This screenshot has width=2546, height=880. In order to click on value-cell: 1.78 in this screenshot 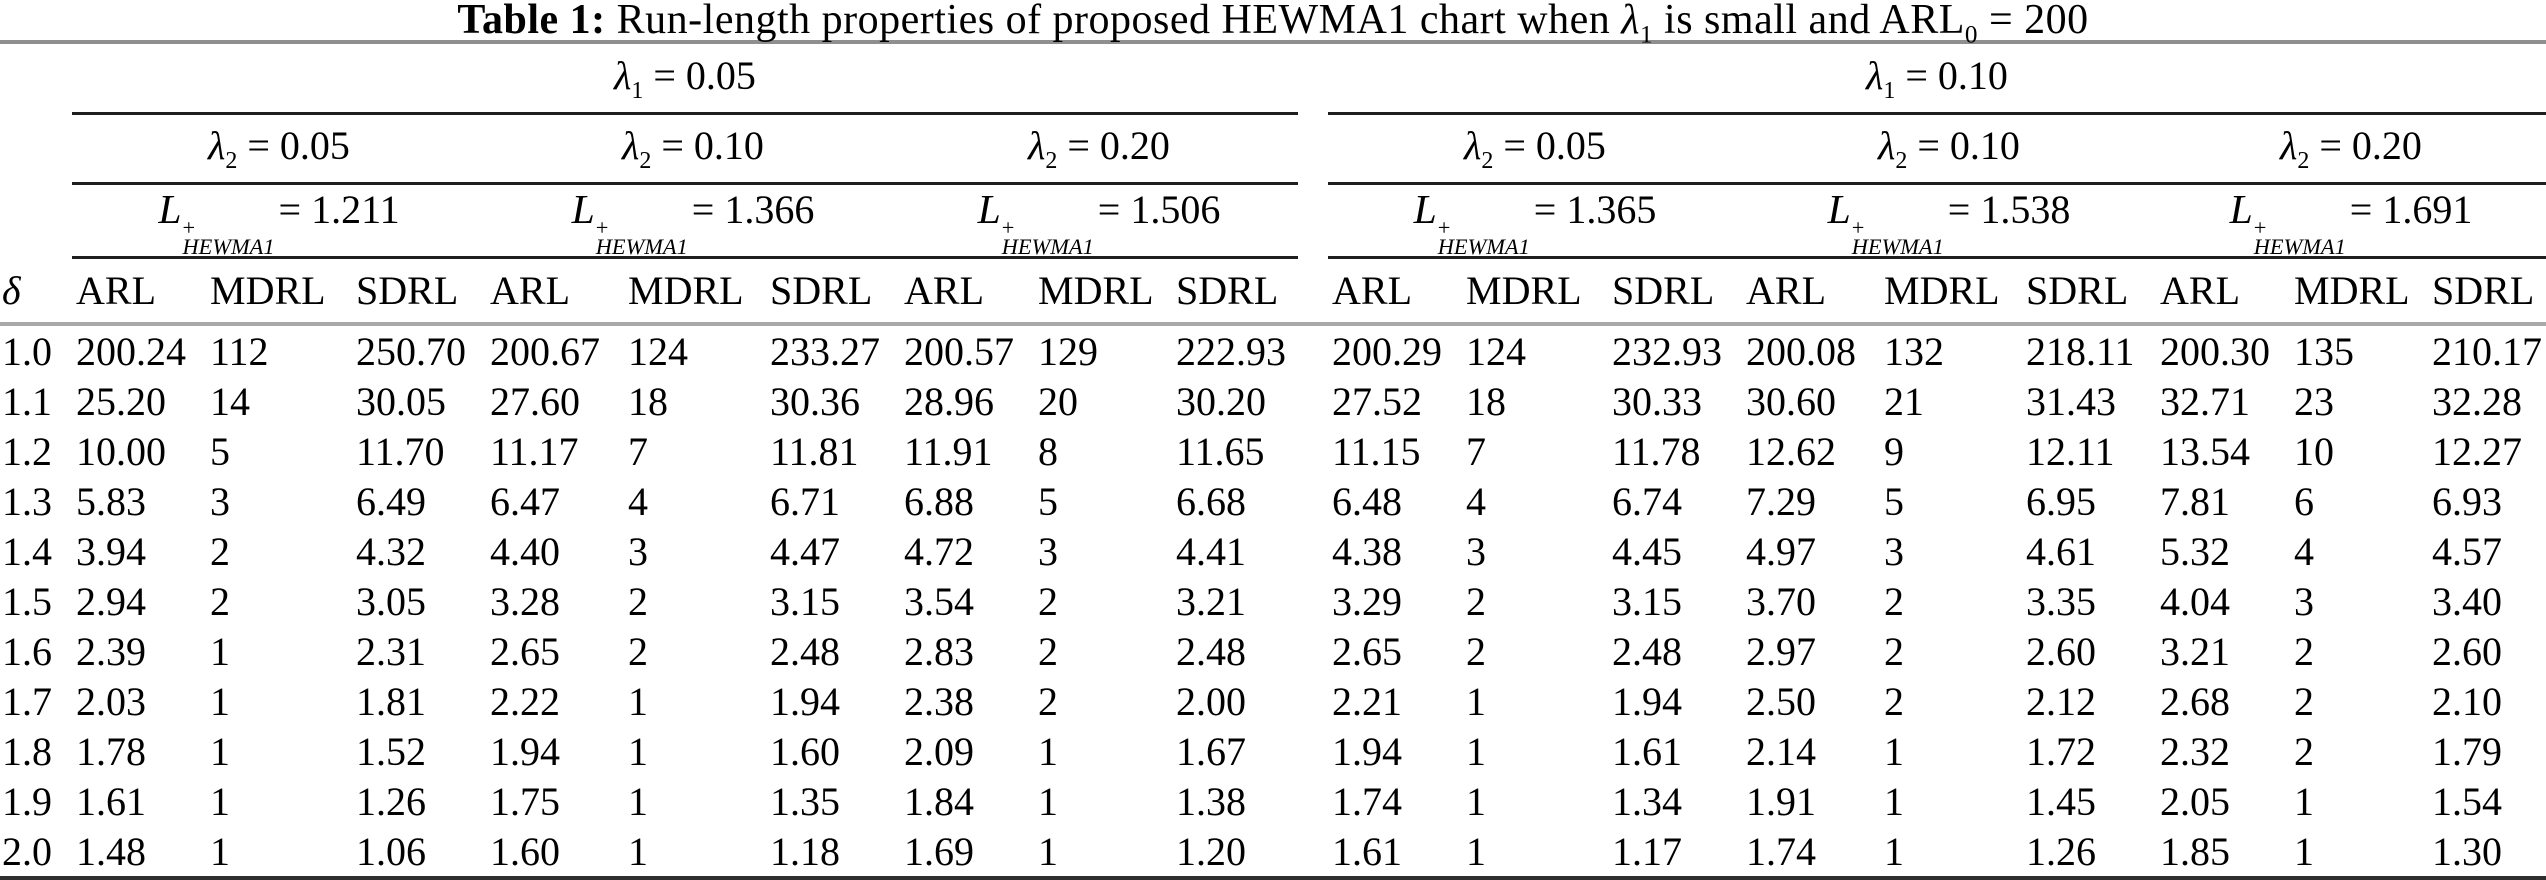, I will do `click(111, 751)`.